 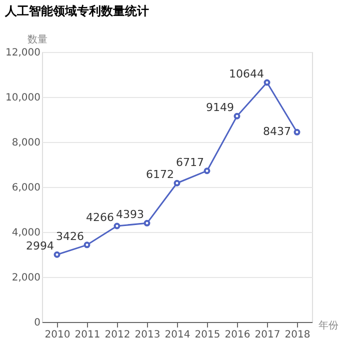 I want to click on data-label: 8437, so click(x=277, y=131).